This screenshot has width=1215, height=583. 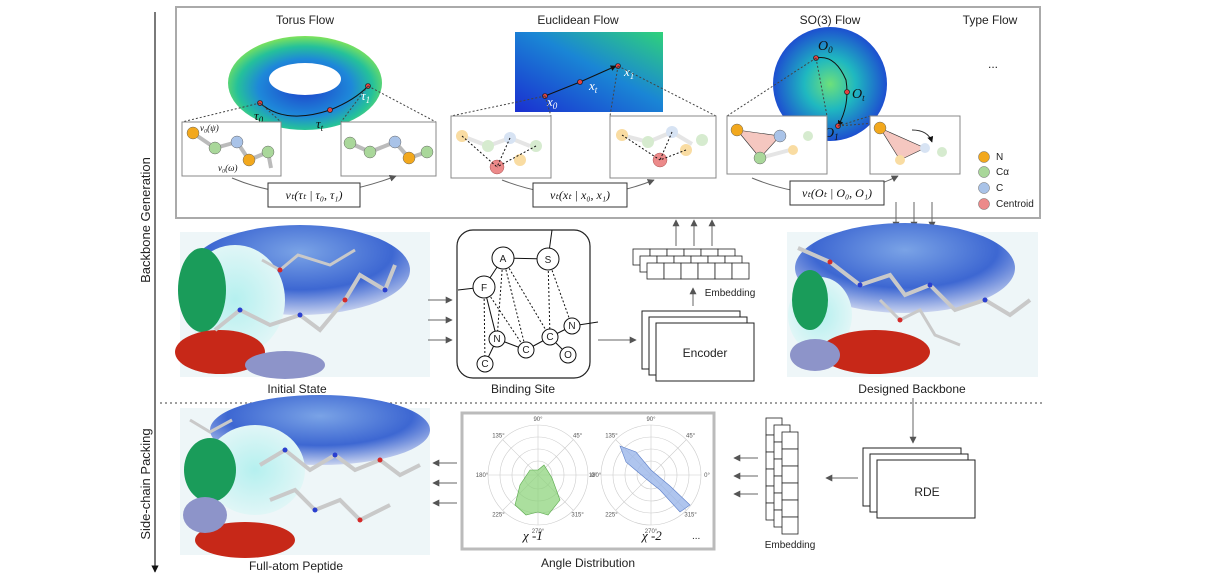 I want to click on node-s: S, so click(x=548, y=260).